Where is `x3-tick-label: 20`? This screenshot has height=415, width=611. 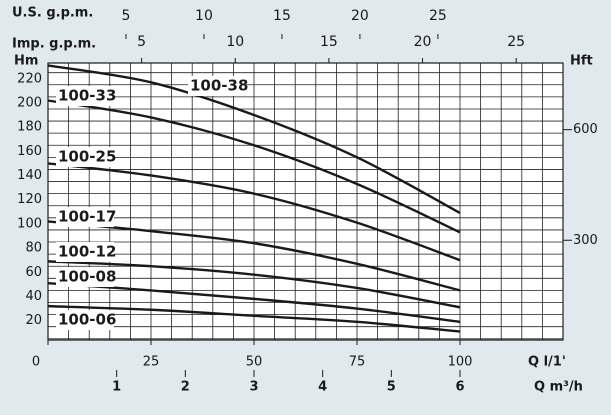 x3-tick-label: 20 is located at coordinates (360, 16).